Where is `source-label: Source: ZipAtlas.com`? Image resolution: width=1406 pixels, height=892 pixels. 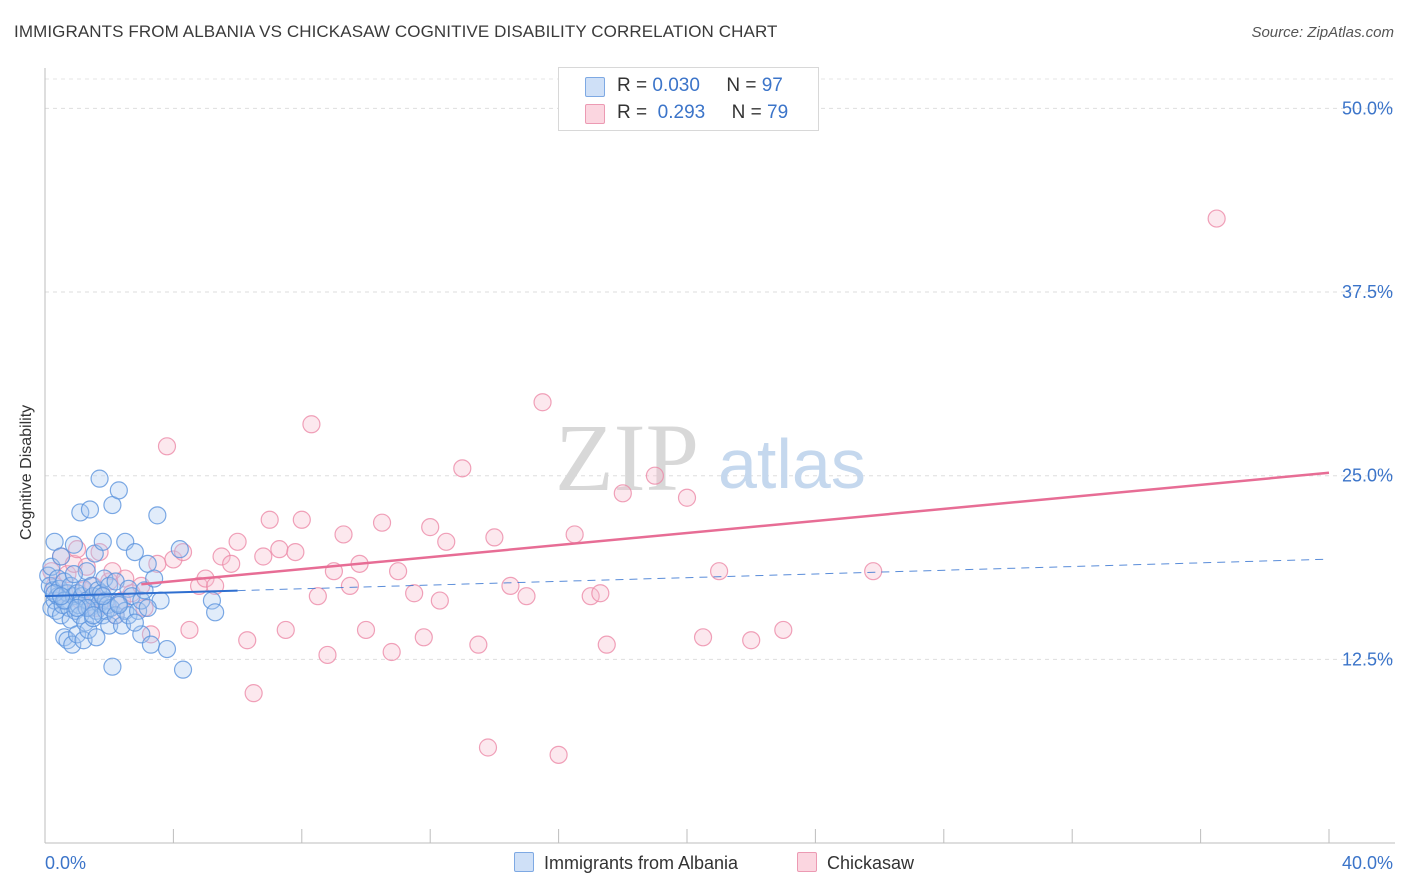 source-label: Source: ZipAtlas.com is located at coordinates (1322, 32).